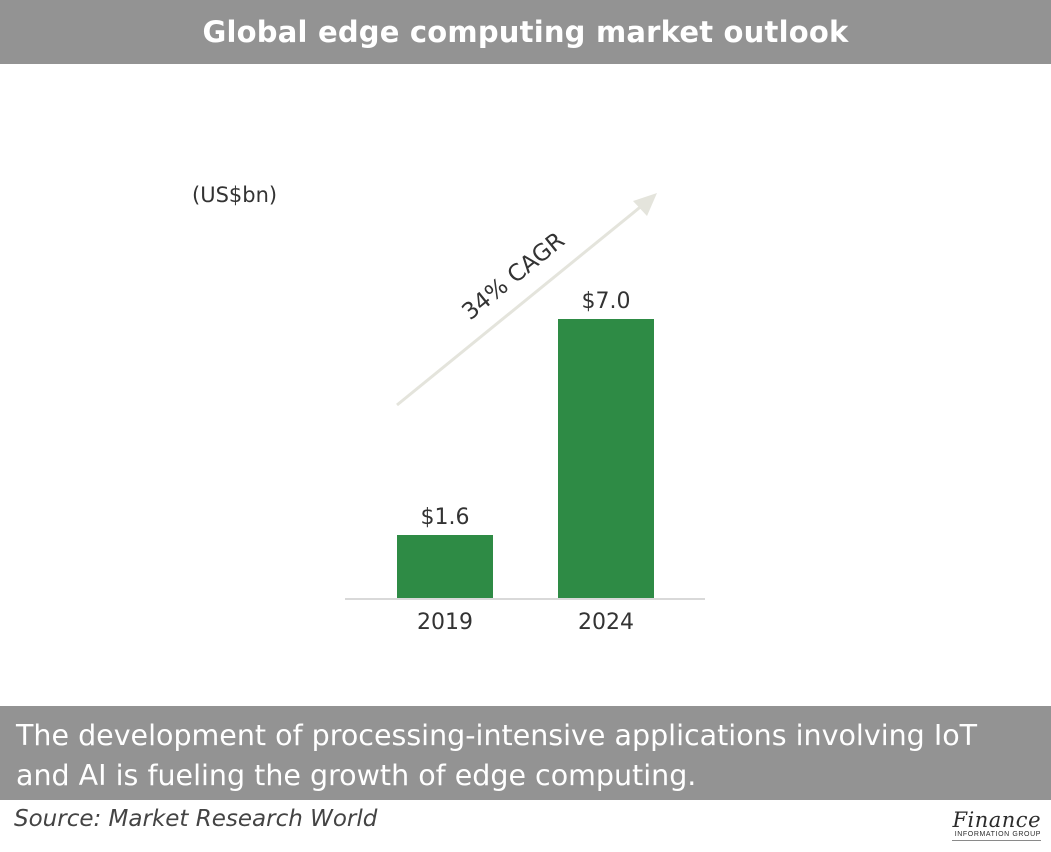 This screenshot has width=1051, height=852. What do you see at coordinates (445, 517) in the screenshot?
I see `value-label-2019: $1.6` at bounding box center [445, 517].